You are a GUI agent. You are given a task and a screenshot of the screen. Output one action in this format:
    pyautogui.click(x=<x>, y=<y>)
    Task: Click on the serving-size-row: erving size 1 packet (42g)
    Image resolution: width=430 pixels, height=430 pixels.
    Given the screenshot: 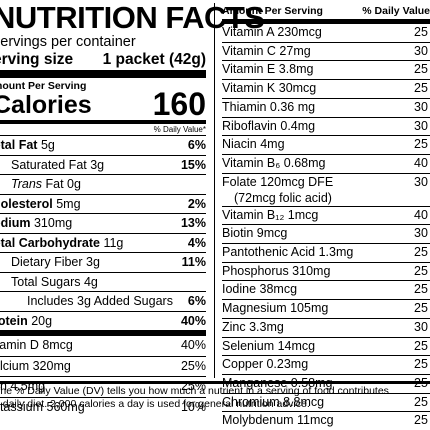 What is the action you would take?
    pyautogui.click(x=103, y=59)
    